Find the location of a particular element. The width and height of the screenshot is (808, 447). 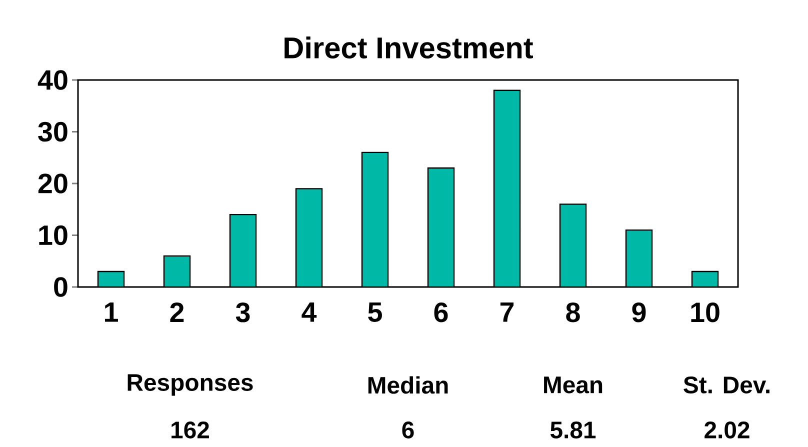

x-tick-label: 4 is located at coordinates (309, 312).